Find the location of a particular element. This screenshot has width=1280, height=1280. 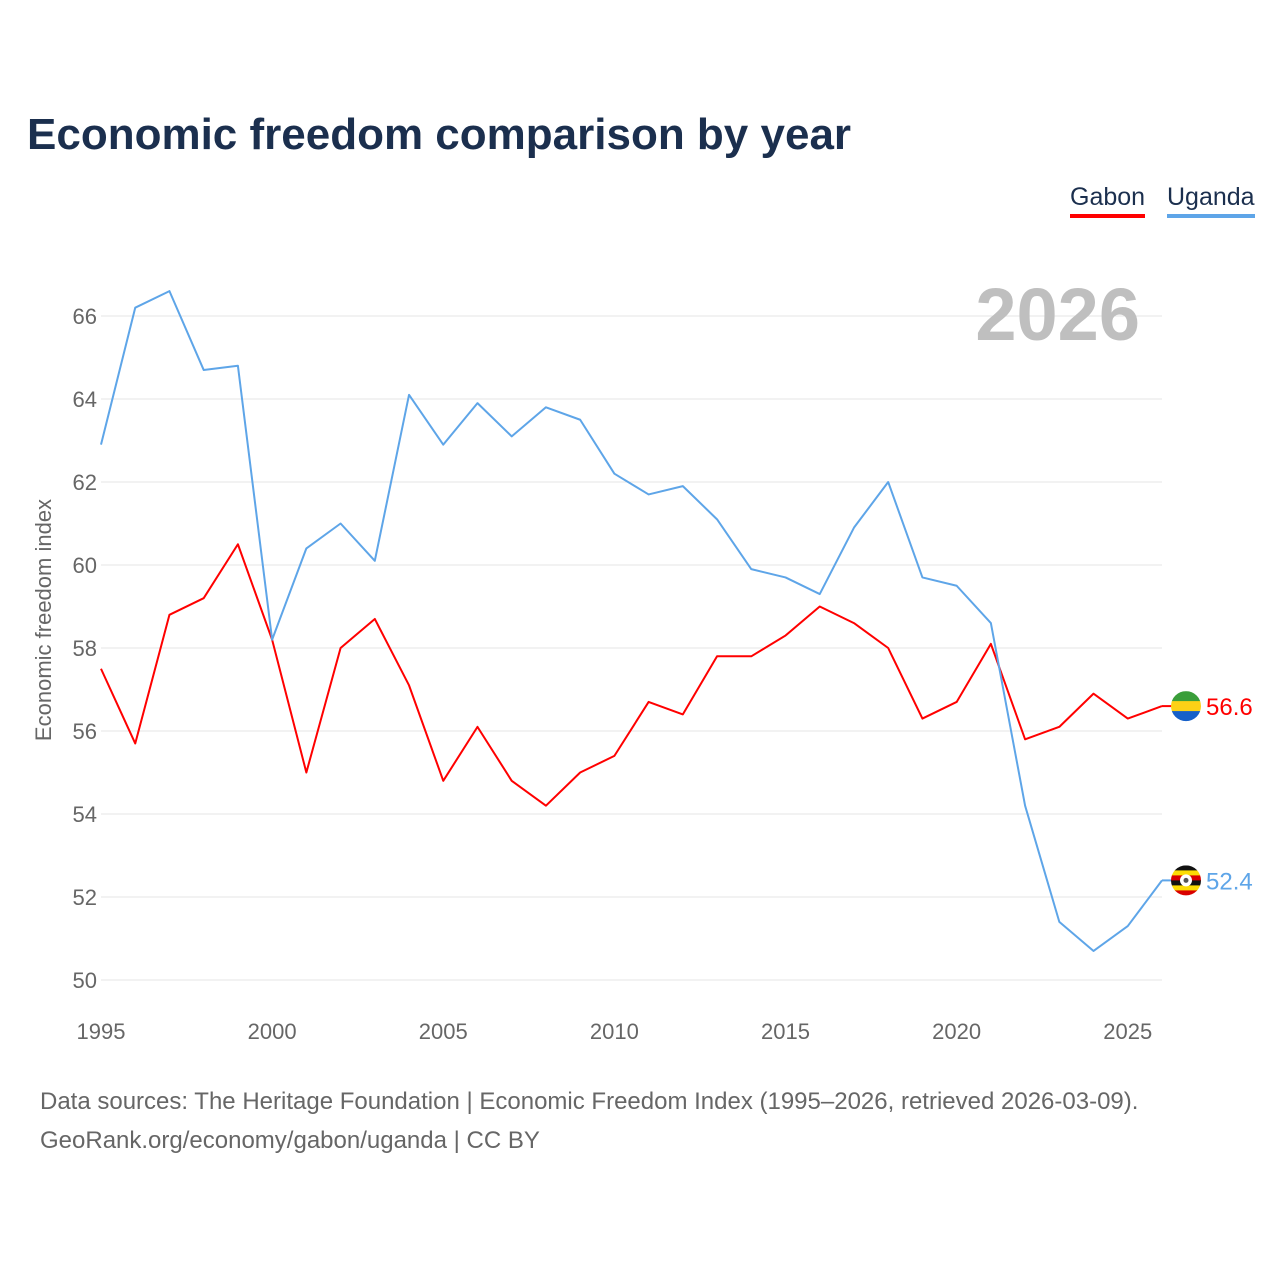

flag-gabon-icon is located at coordinates (1186, 706).